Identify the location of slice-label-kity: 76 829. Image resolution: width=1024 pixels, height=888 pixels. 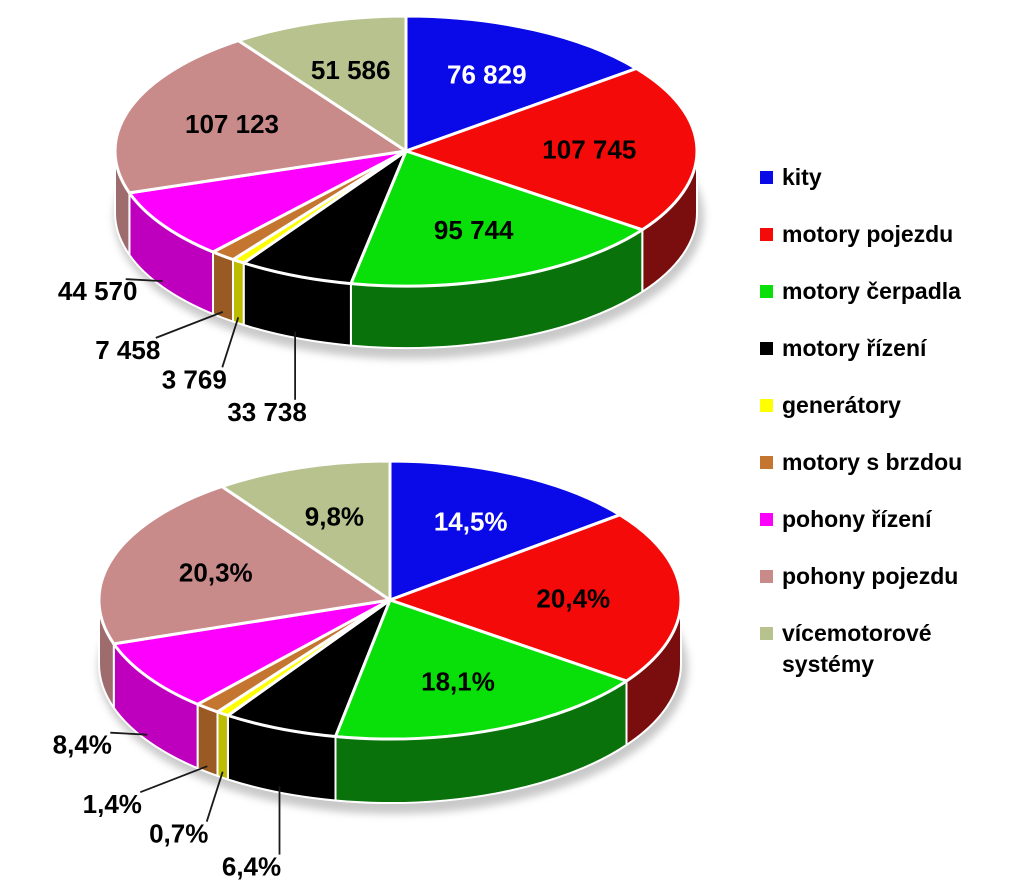
(487, 75).